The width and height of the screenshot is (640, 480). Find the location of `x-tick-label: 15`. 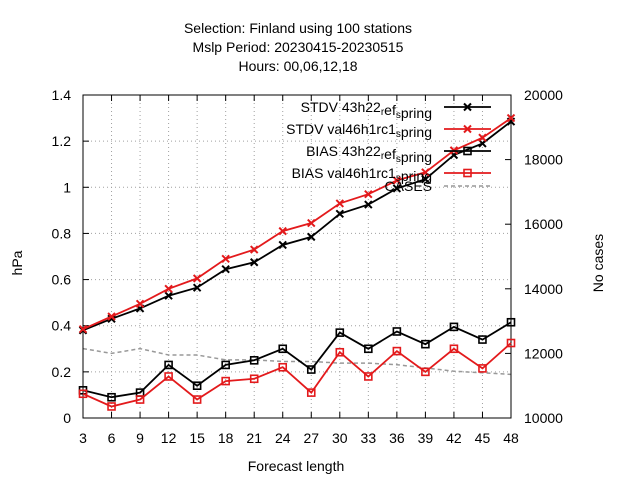

x-tick-label: 15 is located at coordinates (197, 438).